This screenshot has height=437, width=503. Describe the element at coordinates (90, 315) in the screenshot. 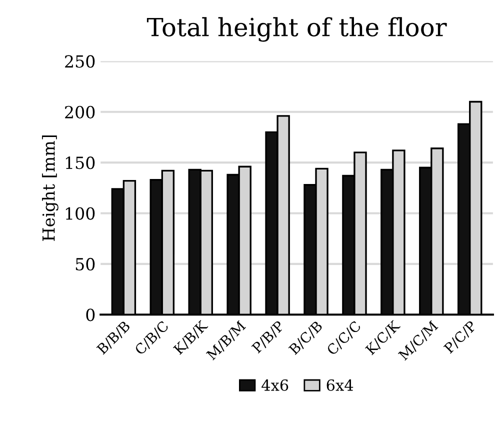

I see `y-tick-label: 0` at that location.